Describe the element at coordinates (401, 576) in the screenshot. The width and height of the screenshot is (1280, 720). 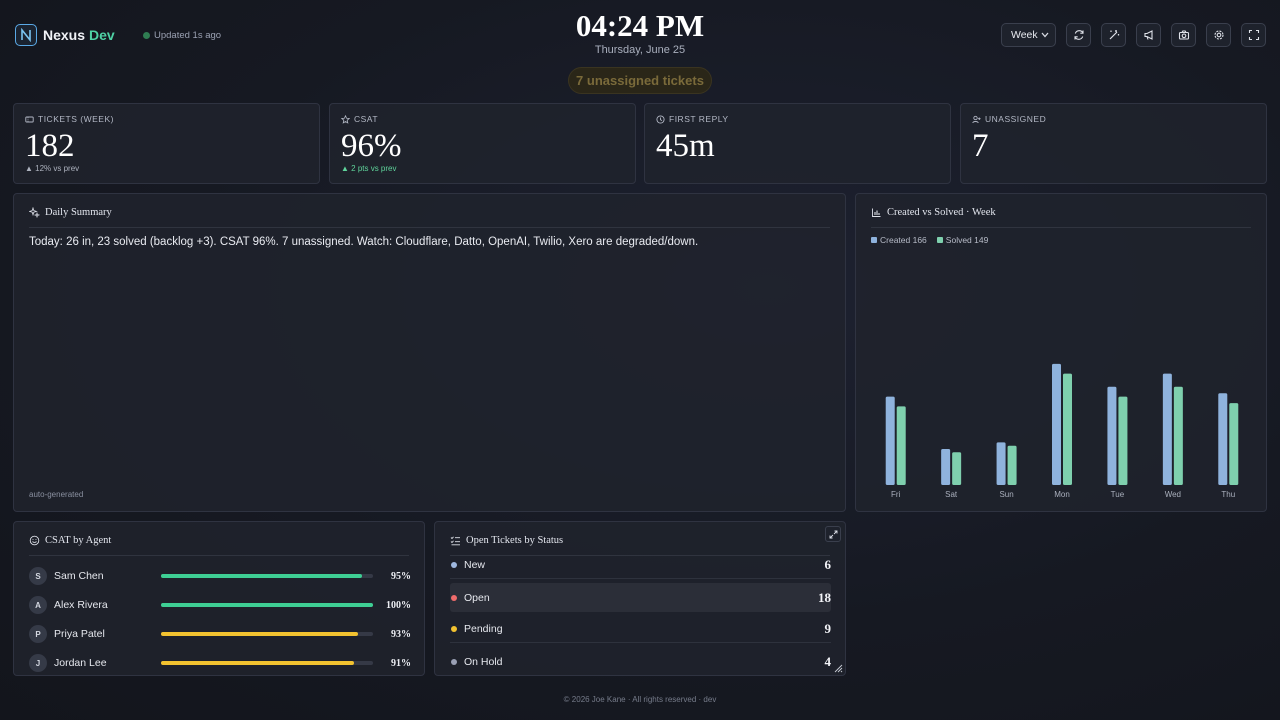
I see `agent-csat-pct: 95%` at that location.